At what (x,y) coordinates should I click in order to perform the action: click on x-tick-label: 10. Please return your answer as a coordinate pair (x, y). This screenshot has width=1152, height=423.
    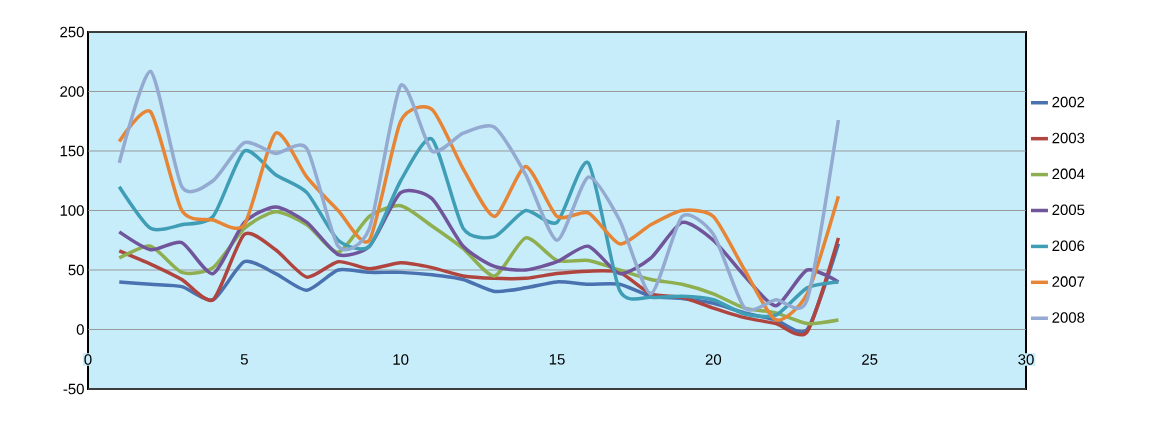
    Looking at the image, I should click on (401, 359).